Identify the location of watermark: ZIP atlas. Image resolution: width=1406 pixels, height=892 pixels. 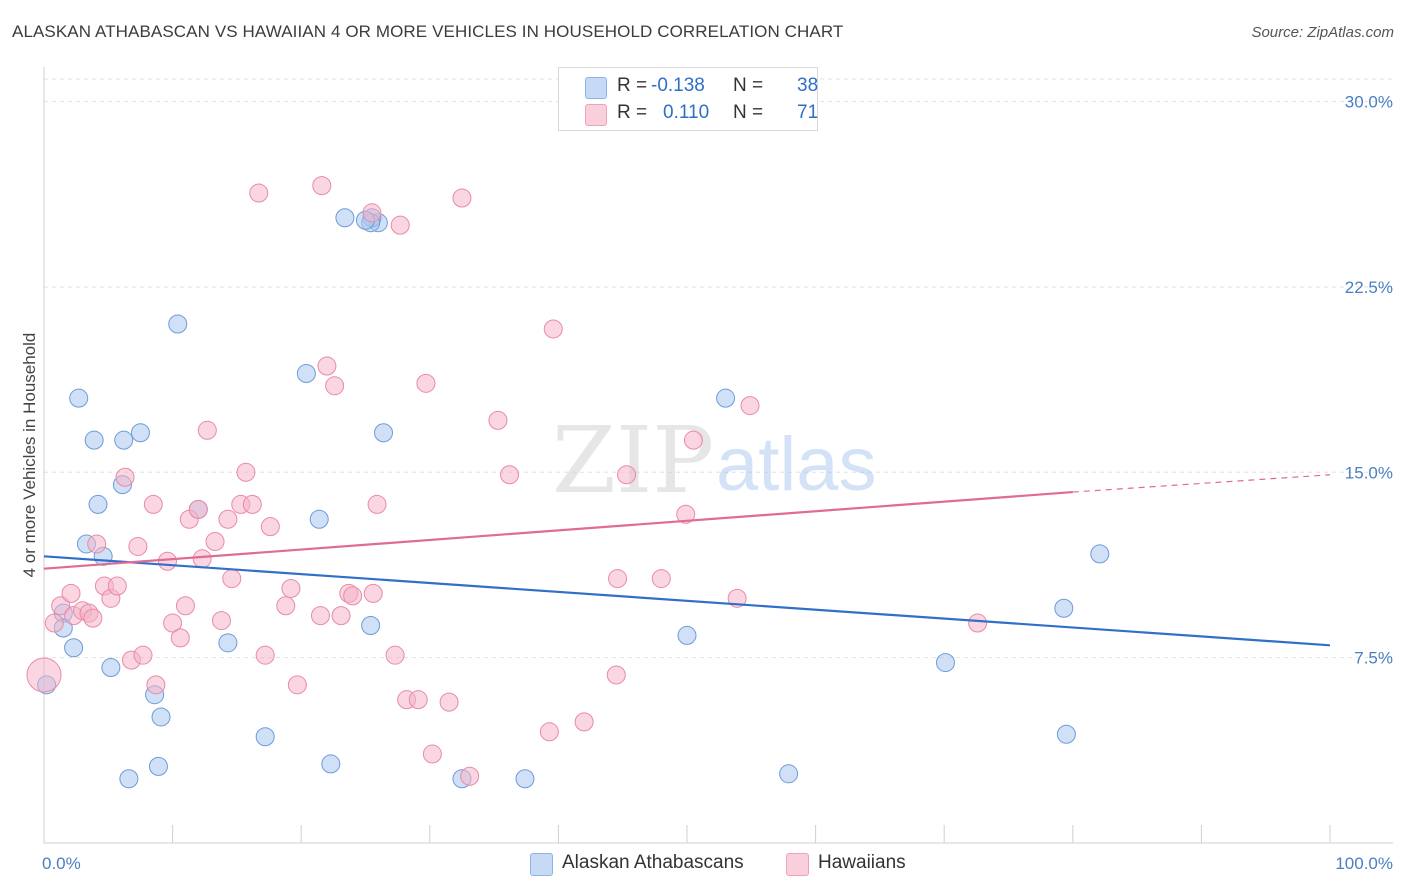
(714, 460).